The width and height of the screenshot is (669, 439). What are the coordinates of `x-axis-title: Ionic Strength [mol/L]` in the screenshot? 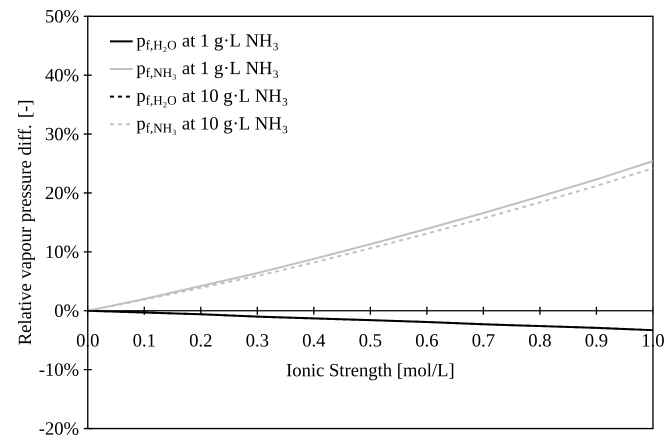 It's located at (370, 371).